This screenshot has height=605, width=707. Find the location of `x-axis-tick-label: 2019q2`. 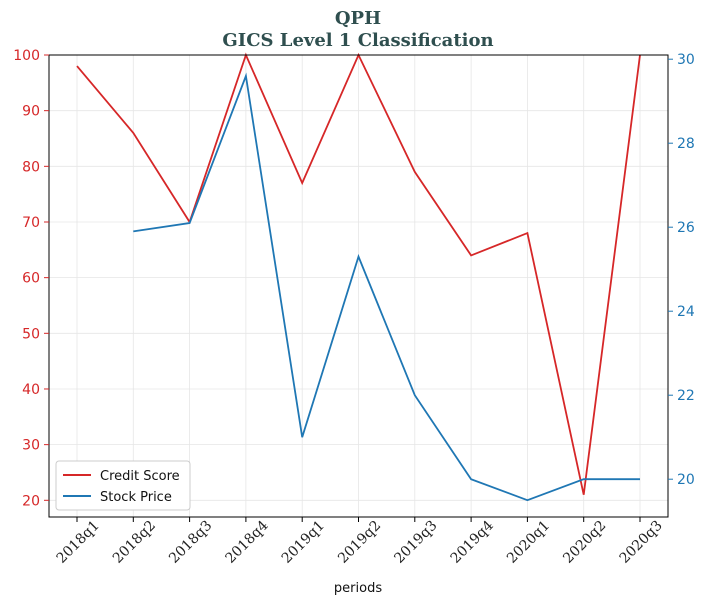

x-axis-tick-label: 2019q2 is located at coordinates (359, 542).